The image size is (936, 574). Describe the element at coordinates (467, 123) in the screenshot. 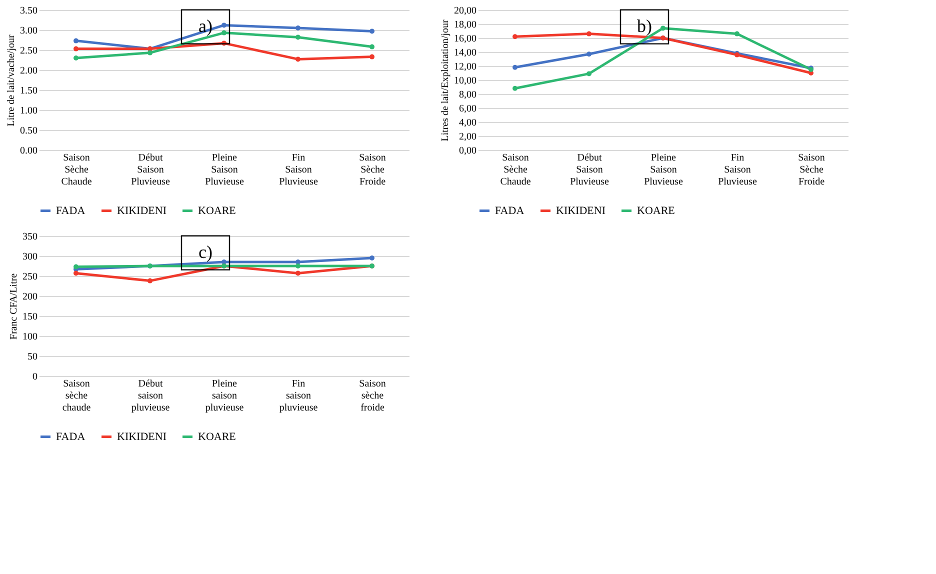

I see `y-tick-label: 4,00` at that location.